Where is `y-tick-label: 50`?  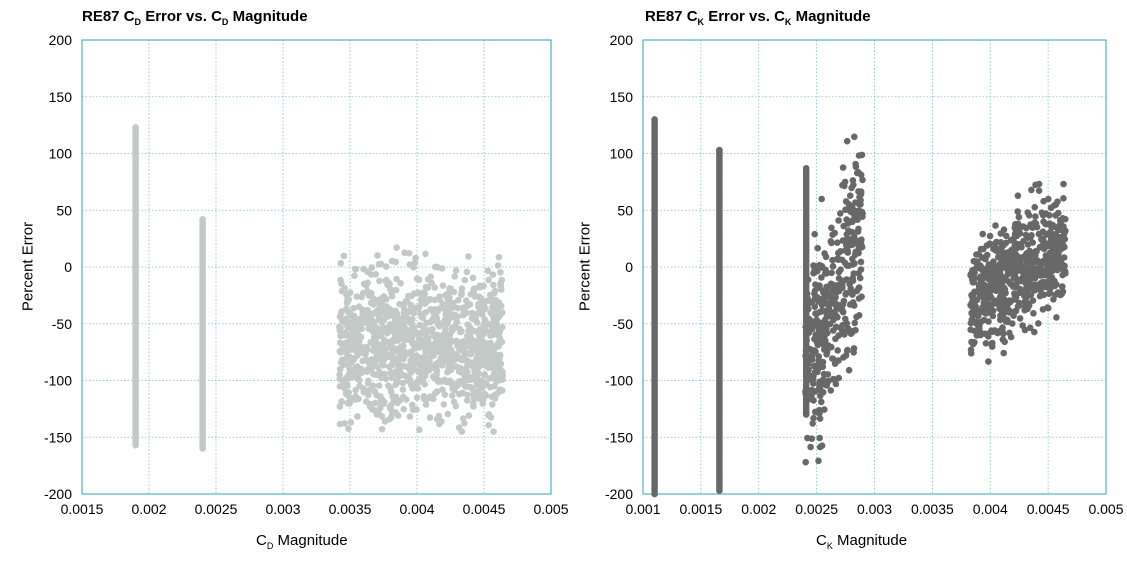 y-tick-label: 50 is located at coordinates (625, 210).